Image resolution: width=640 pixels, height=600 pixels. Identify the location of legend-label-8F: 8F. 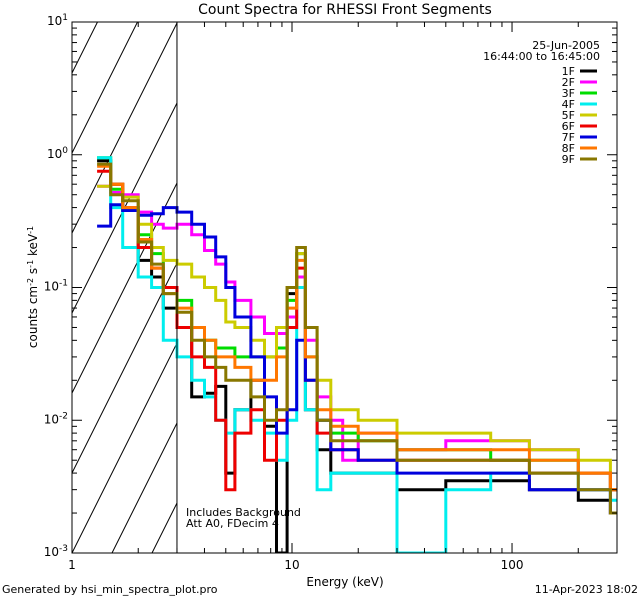
(568, 148).